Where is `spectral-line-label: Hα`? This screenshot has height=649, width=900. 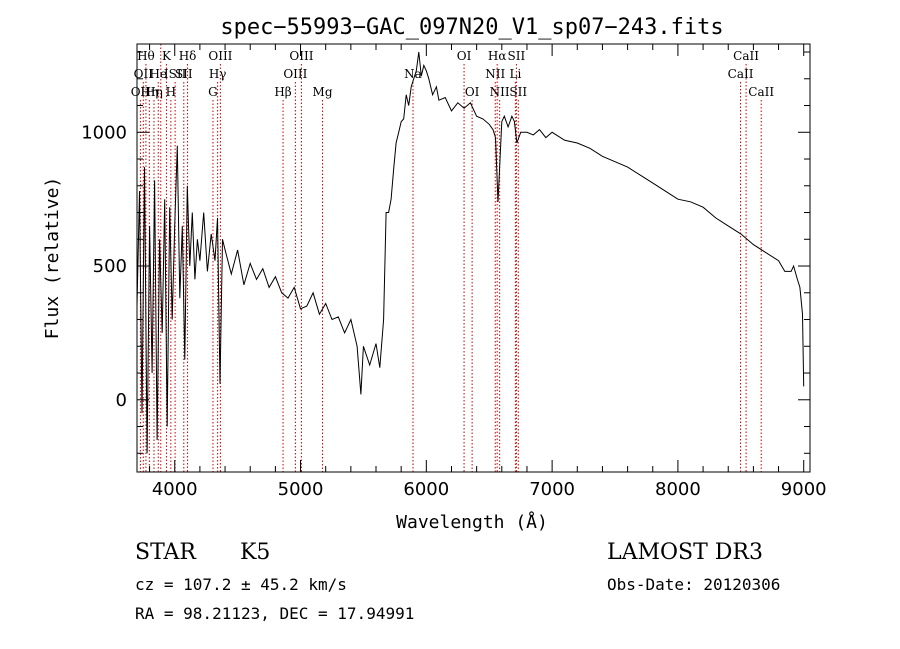
spectral-line-label: Hα is located at coordinates (497, 56).